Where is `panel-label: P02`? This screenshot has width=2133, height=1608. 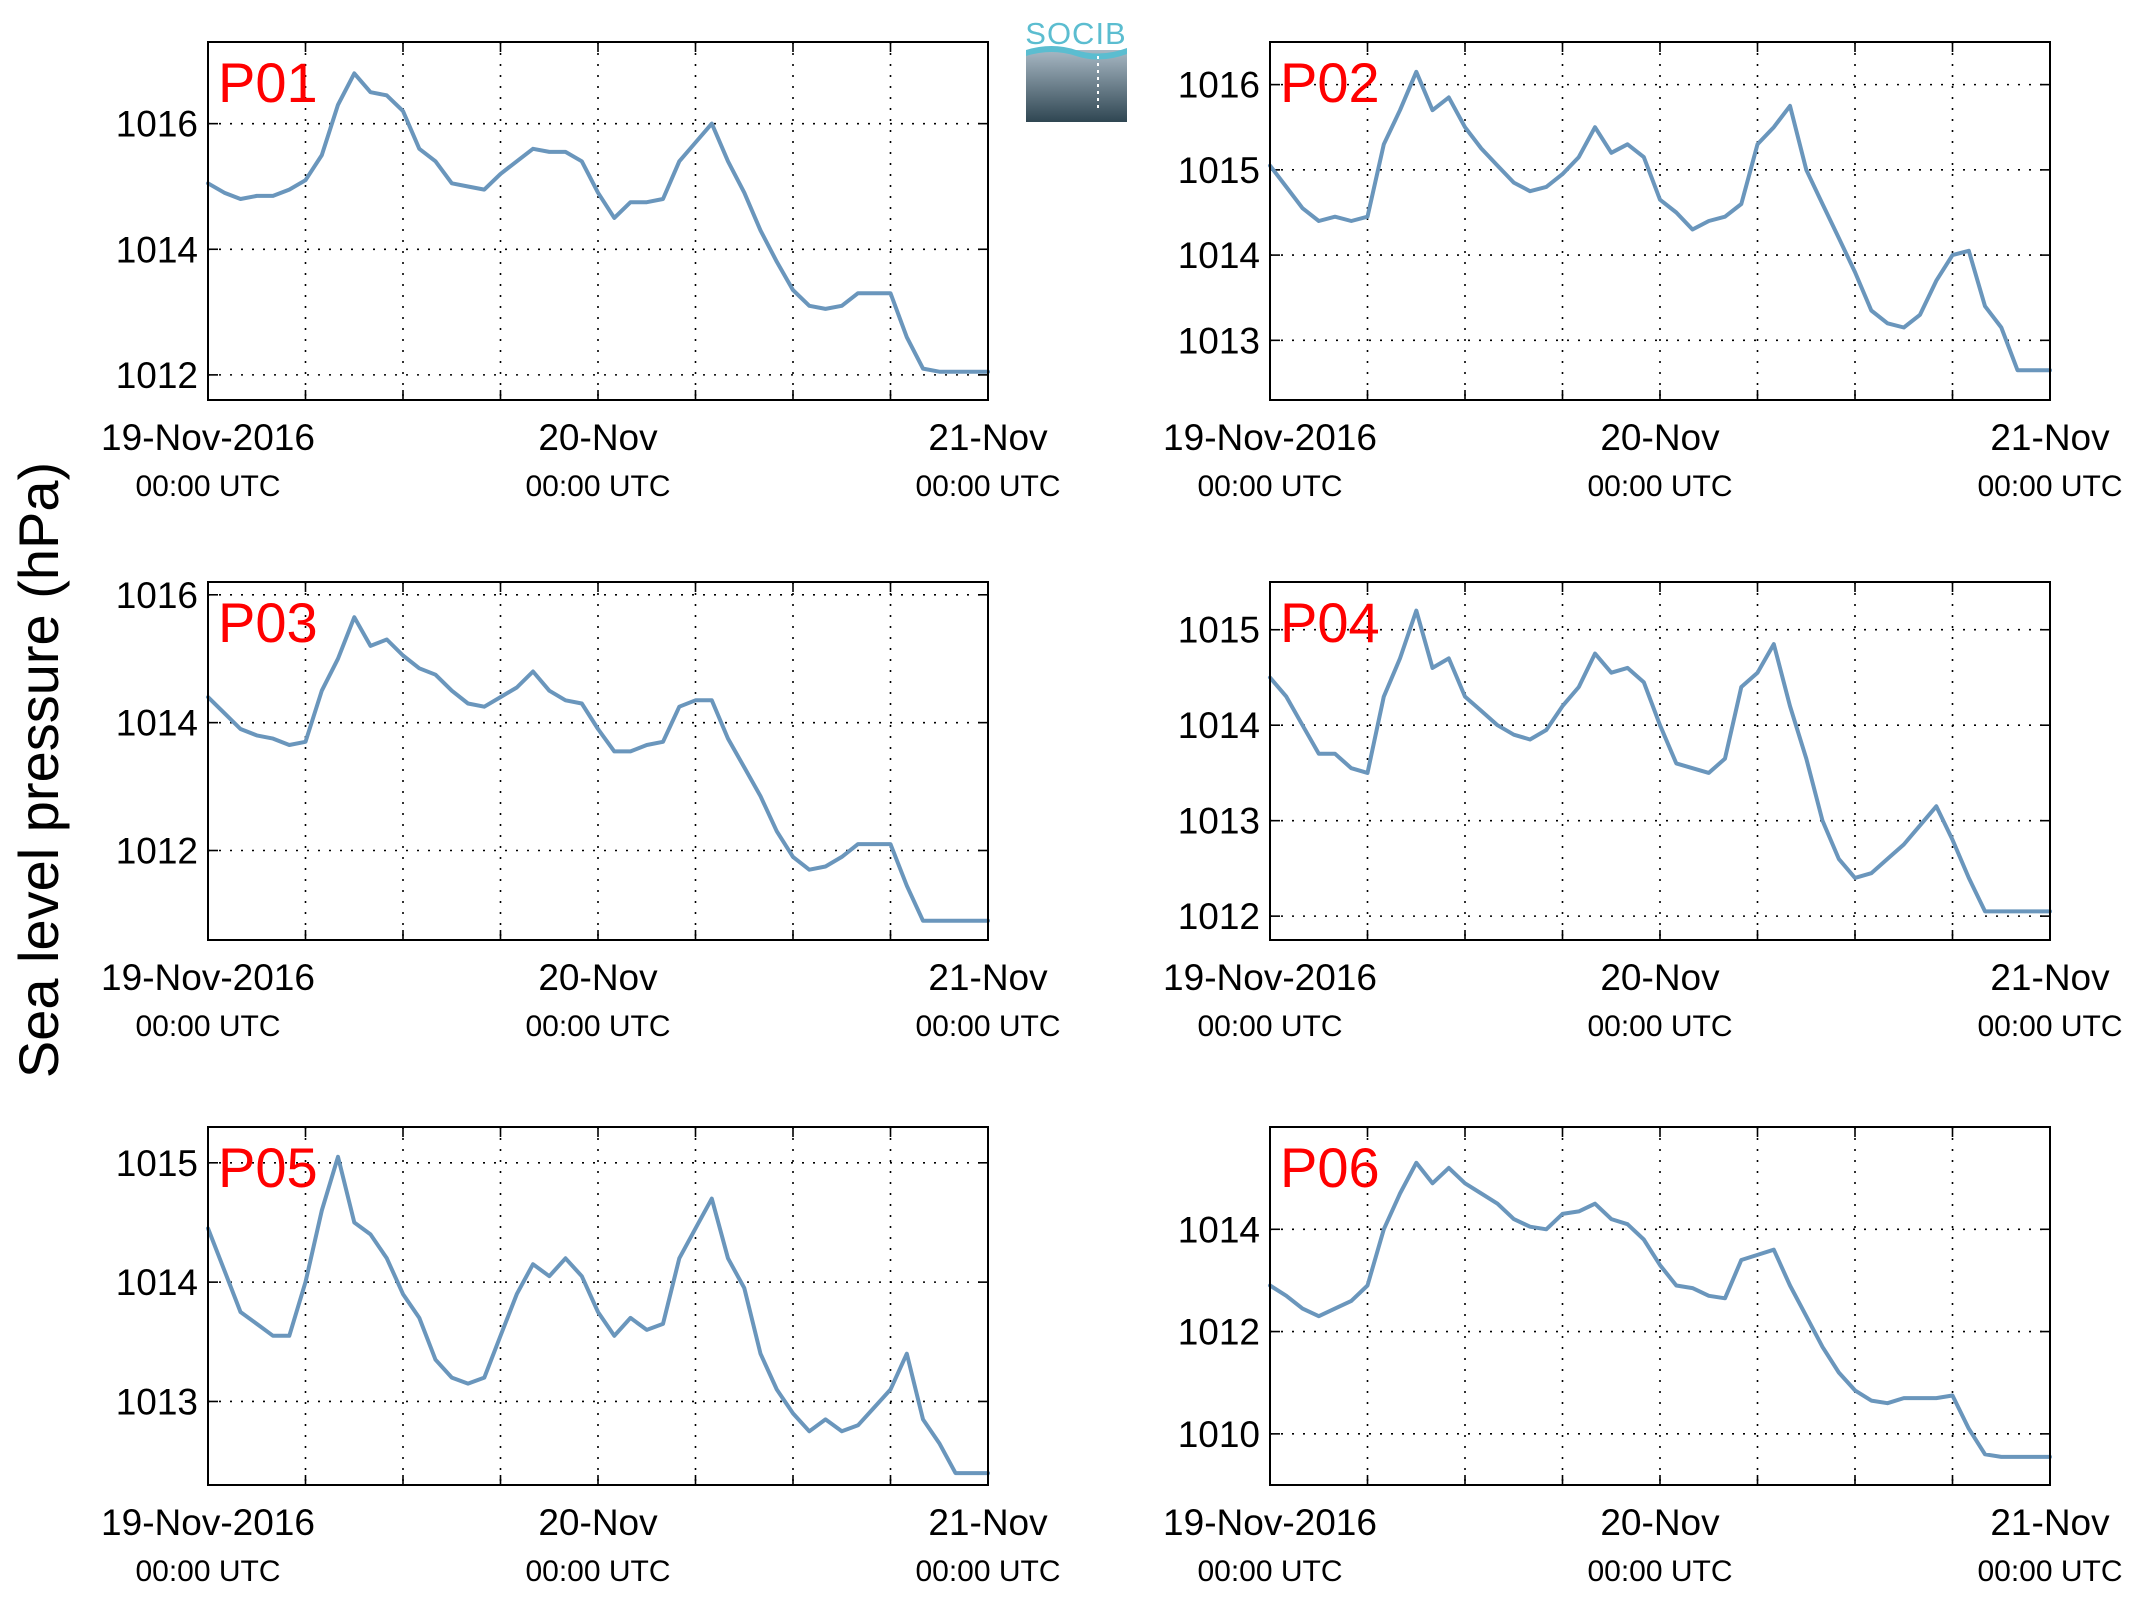 panel-label: P02 is located at coordinates (1330, 82).